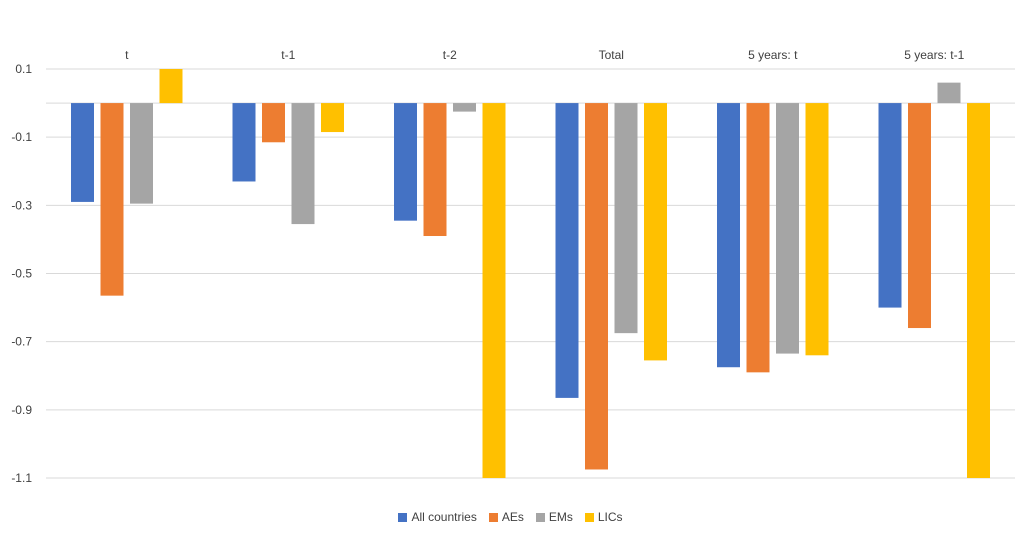  Describe the element at coordinates (773, 55) in the screenshot. I see `category-label: 5 years: t` at that location.